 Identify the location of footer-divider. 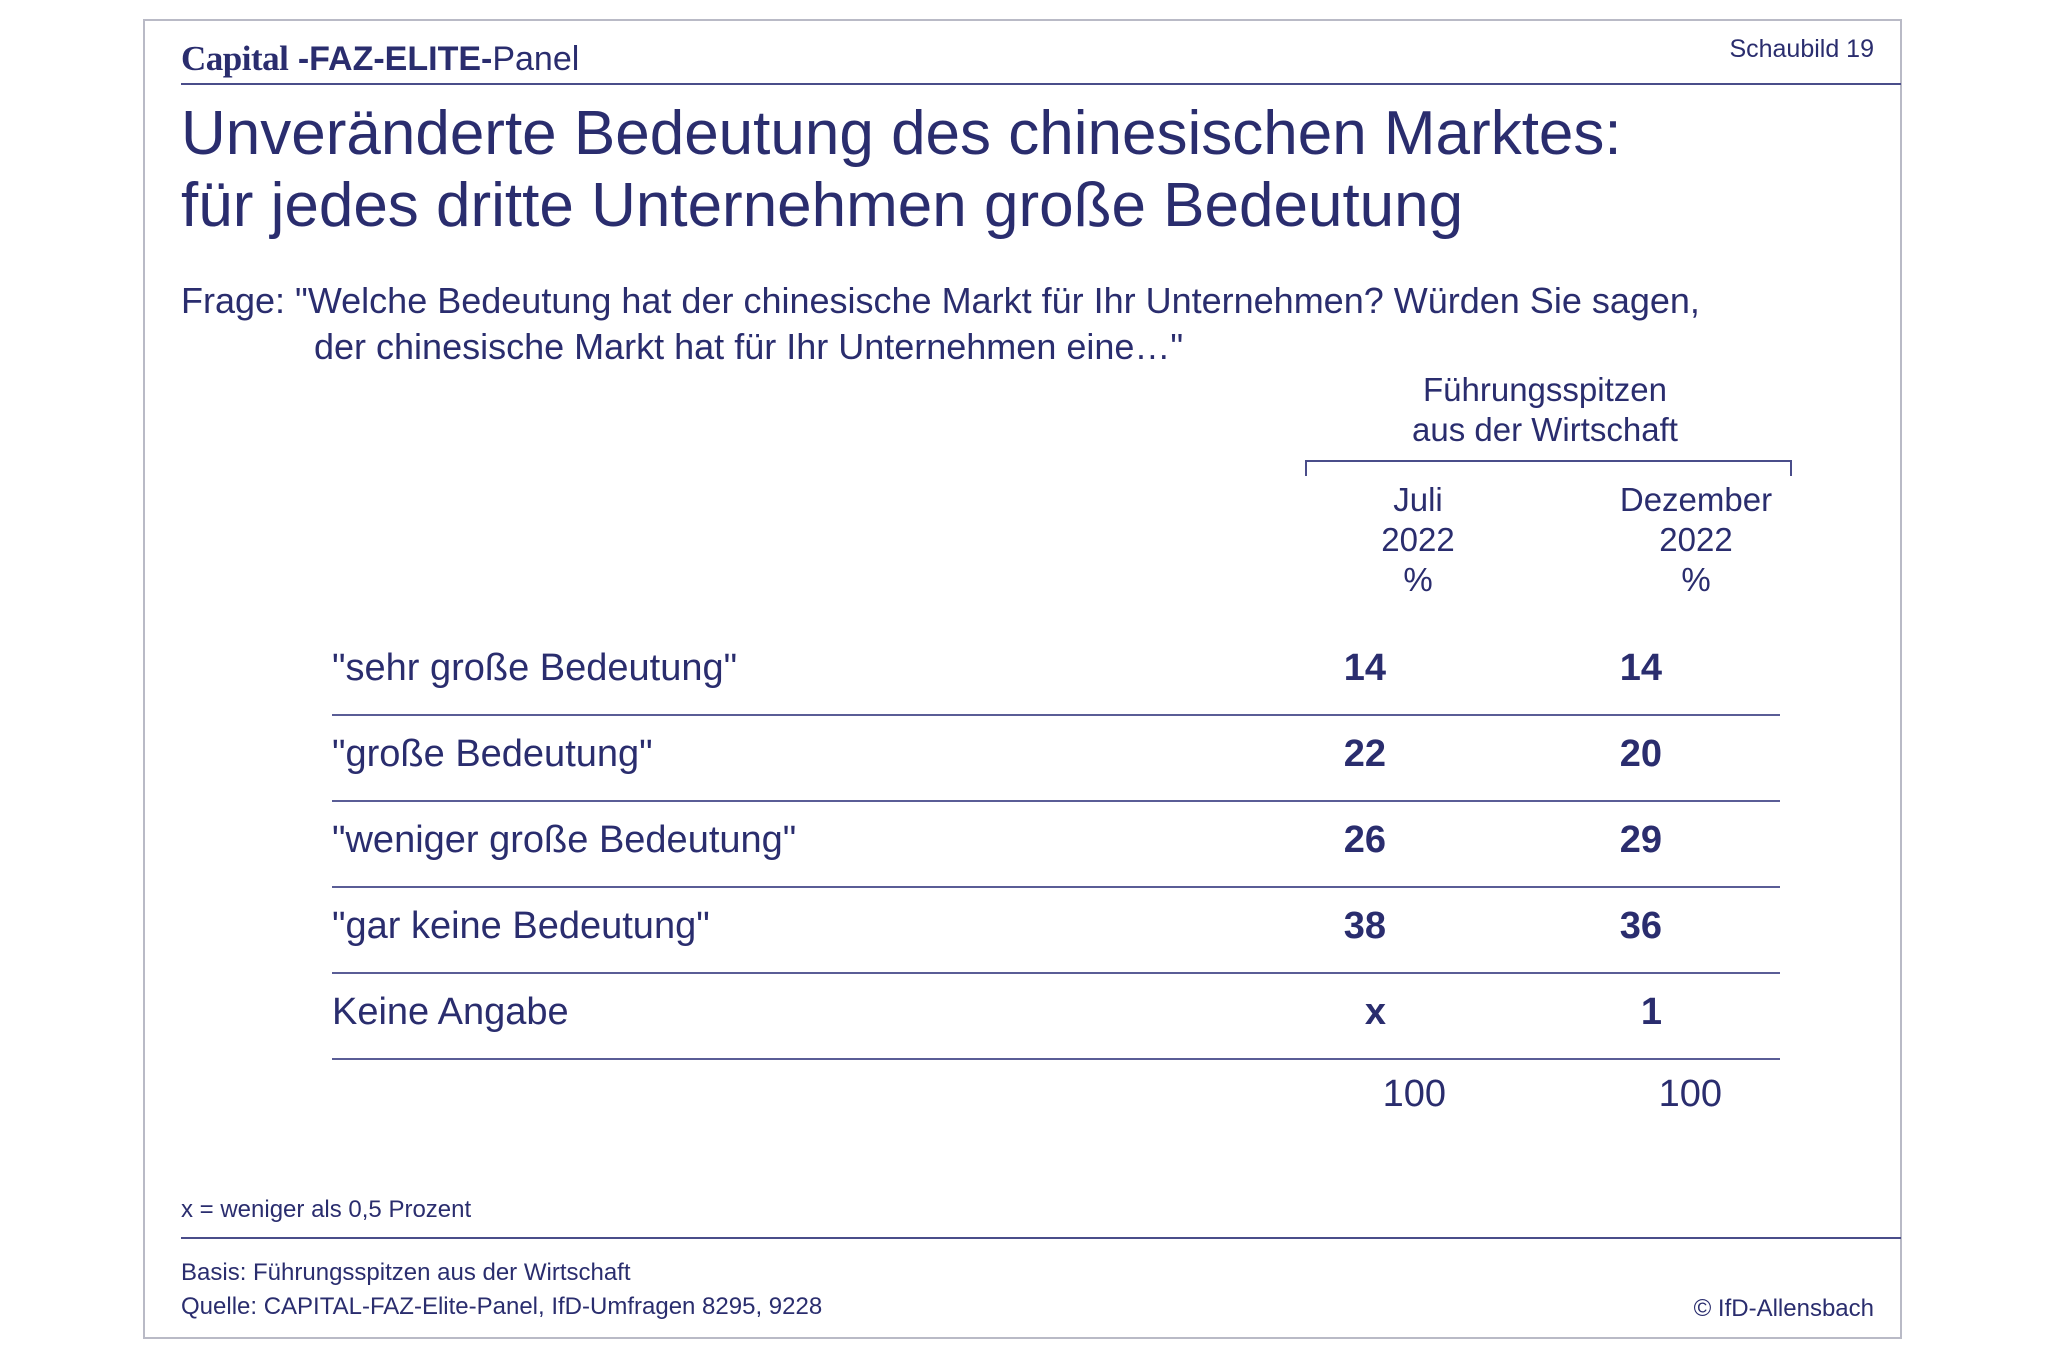
(1041, 1238).